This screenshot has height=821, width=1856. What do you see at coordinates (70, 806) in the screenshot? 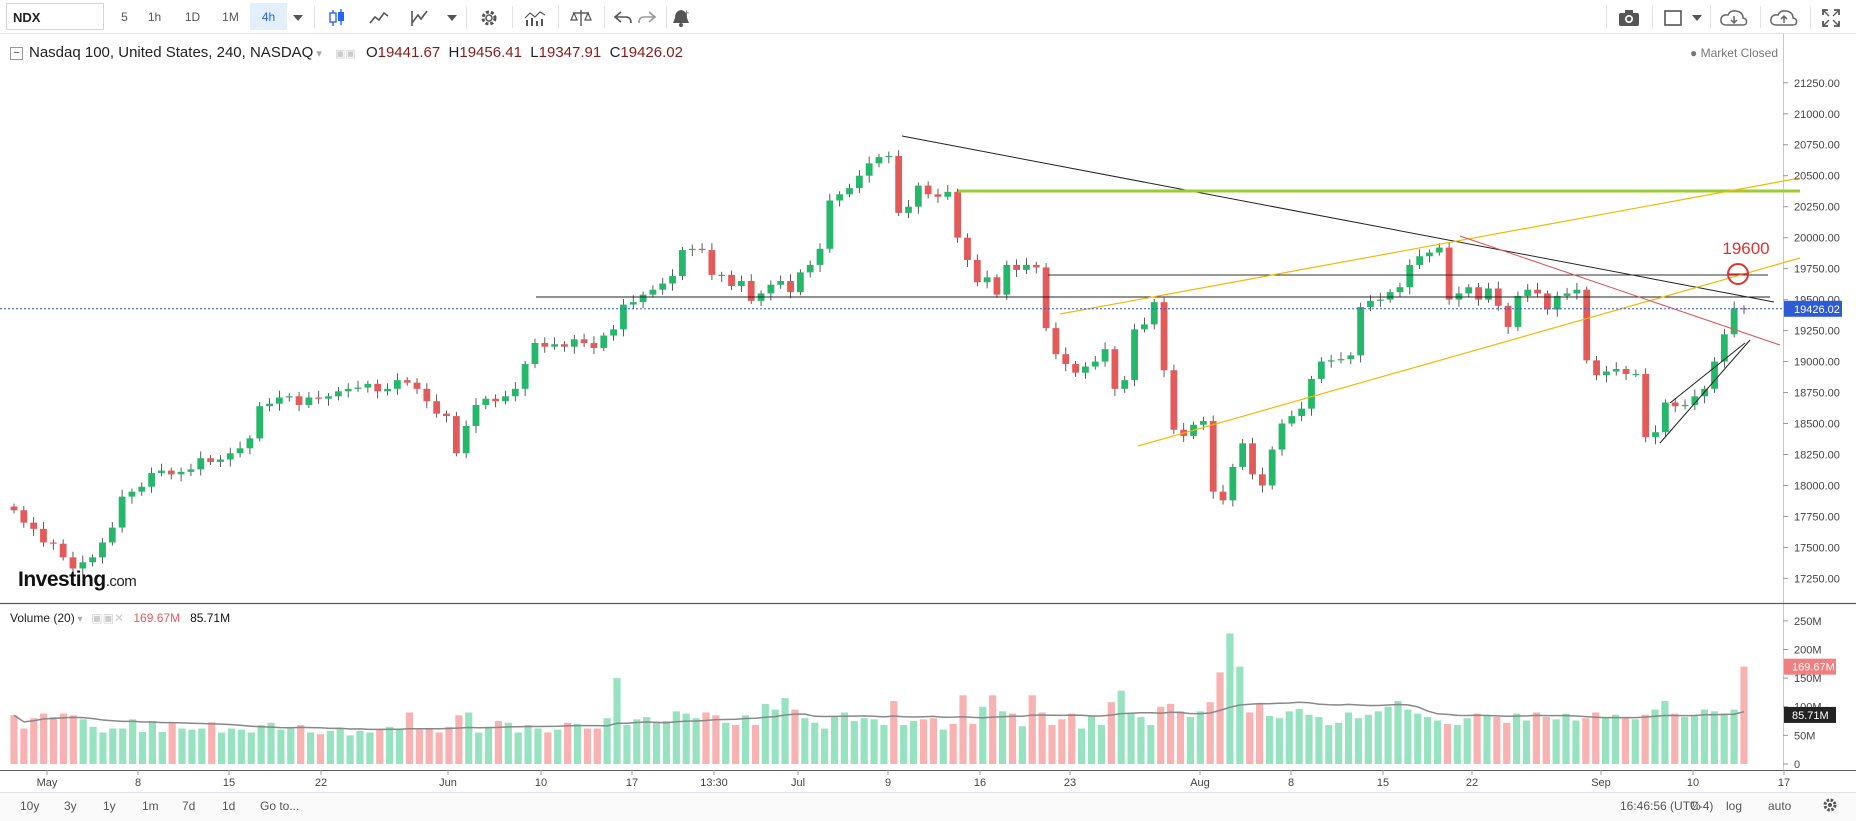
I see `range-3y: 3y` at bounding box center [70, 806].